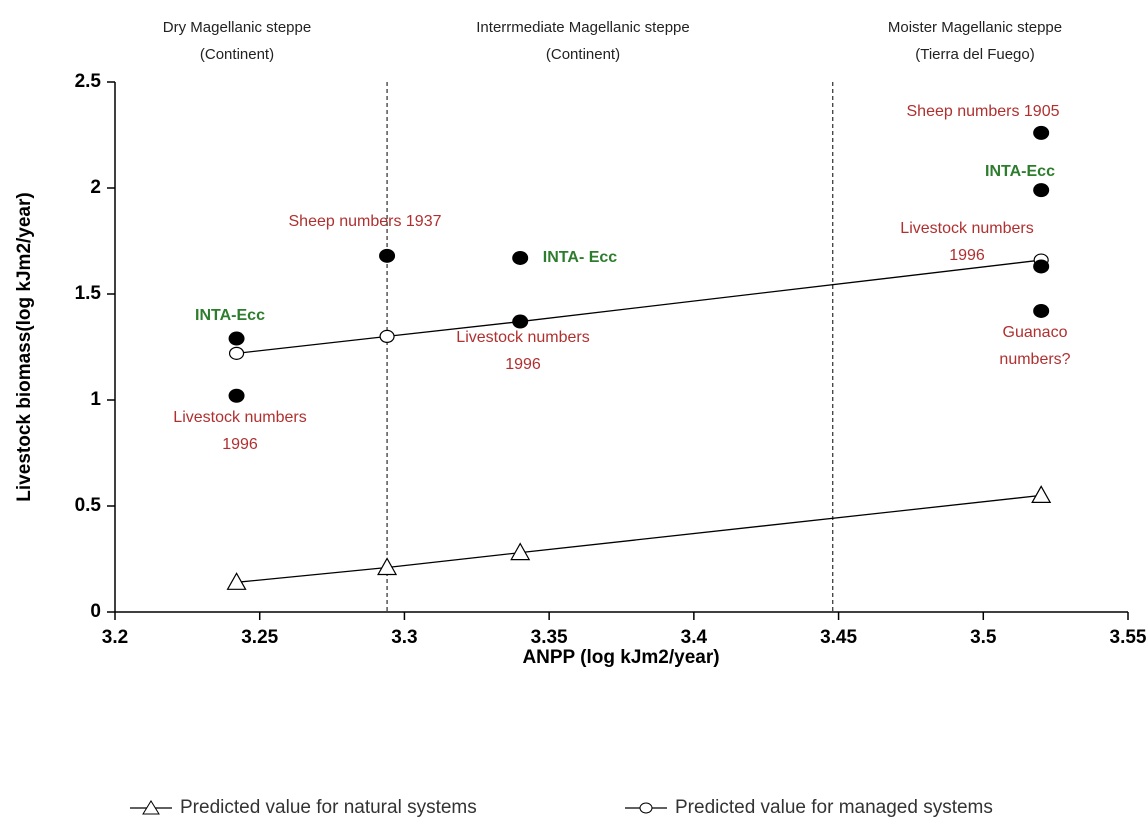 This screenshot has height=827, width=1148. Describe the element at coordinates (404, 637) in the screenshot. I see `x-tick-label: 3.3` at that location.